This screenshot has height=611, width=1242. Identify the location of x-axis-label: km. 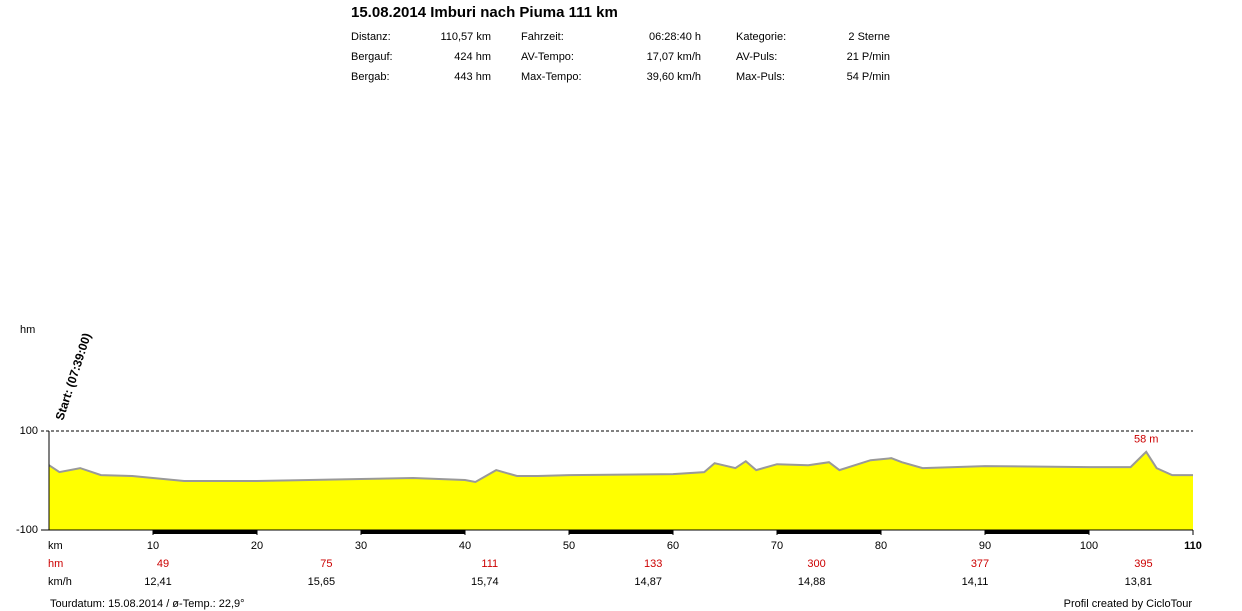
(55, 546).